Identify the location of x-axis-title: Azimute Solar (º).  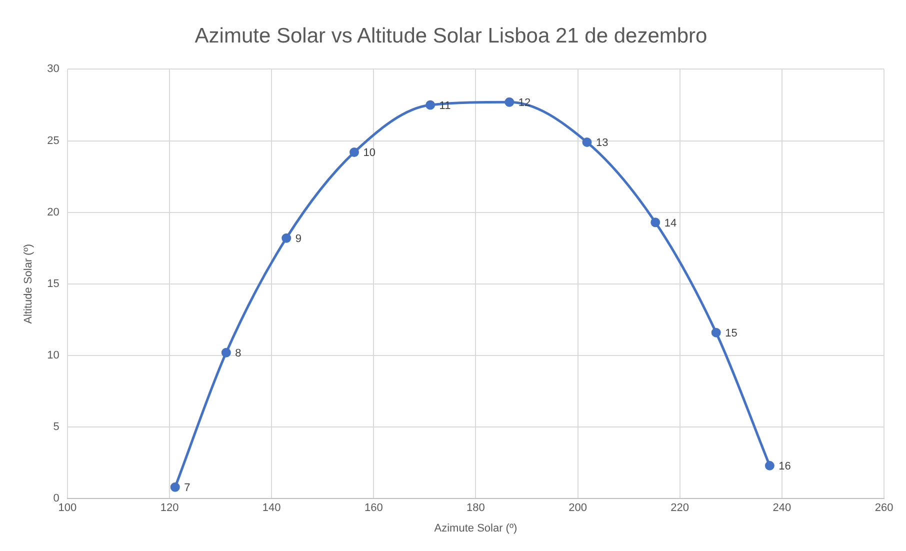
(476, 528).